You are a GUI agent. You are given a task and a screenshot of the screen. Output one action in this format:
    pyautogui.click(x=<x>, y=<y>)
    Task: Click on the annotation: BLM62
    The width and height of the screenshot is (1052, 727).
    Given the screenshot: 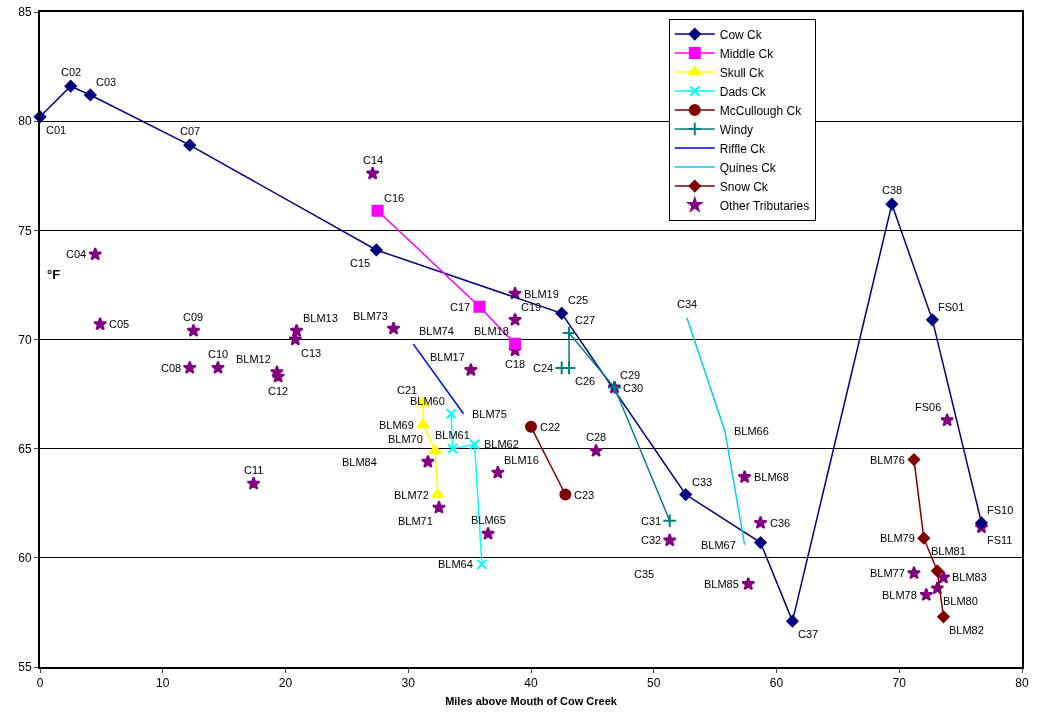 What is the action you would take?
    pyautogui.click(x=501, y=444)
    